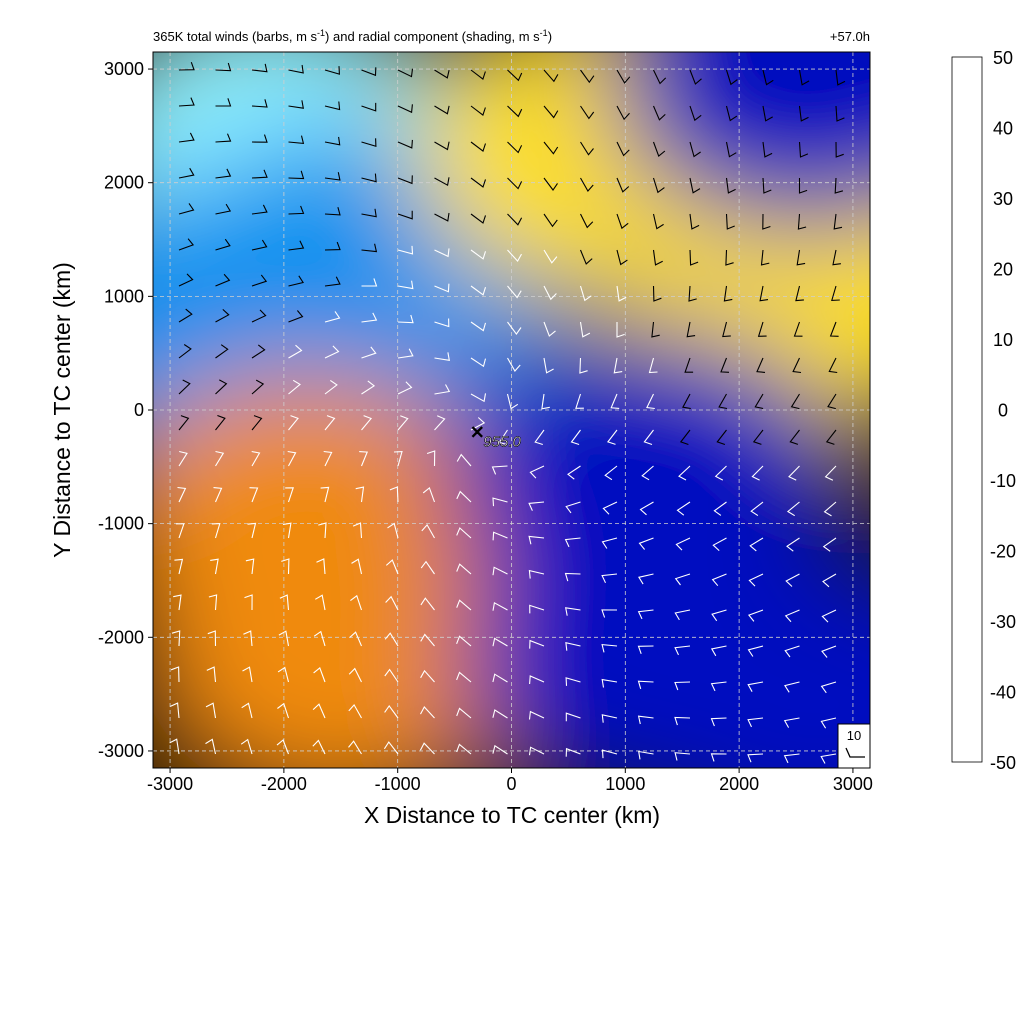 Image resolution: width=1024 pixels, height=1024 pixels. What do you see at coordinates (139, 410) in the screenshot?
I see `y-tick-label: 0` at bounding box center [139, 410].